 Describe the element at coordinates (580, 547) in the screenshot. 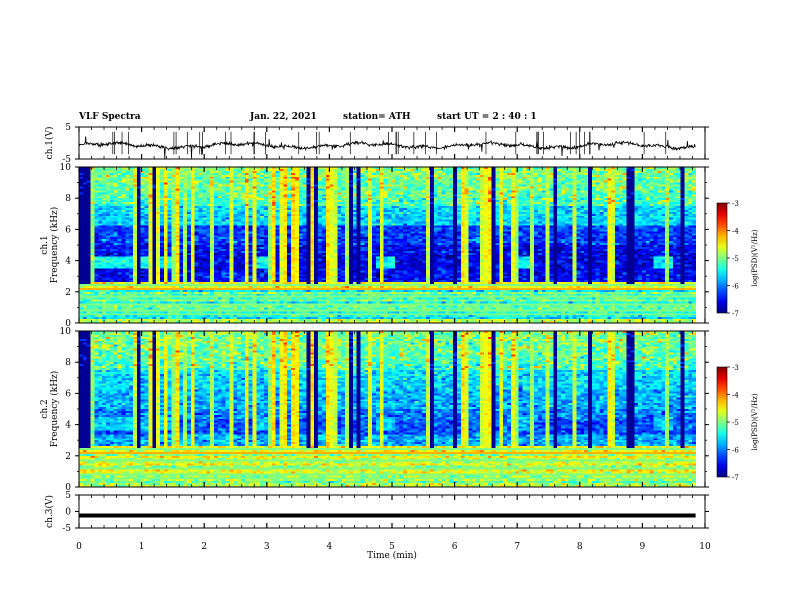

I see `x-tick-label: 8` at that location.